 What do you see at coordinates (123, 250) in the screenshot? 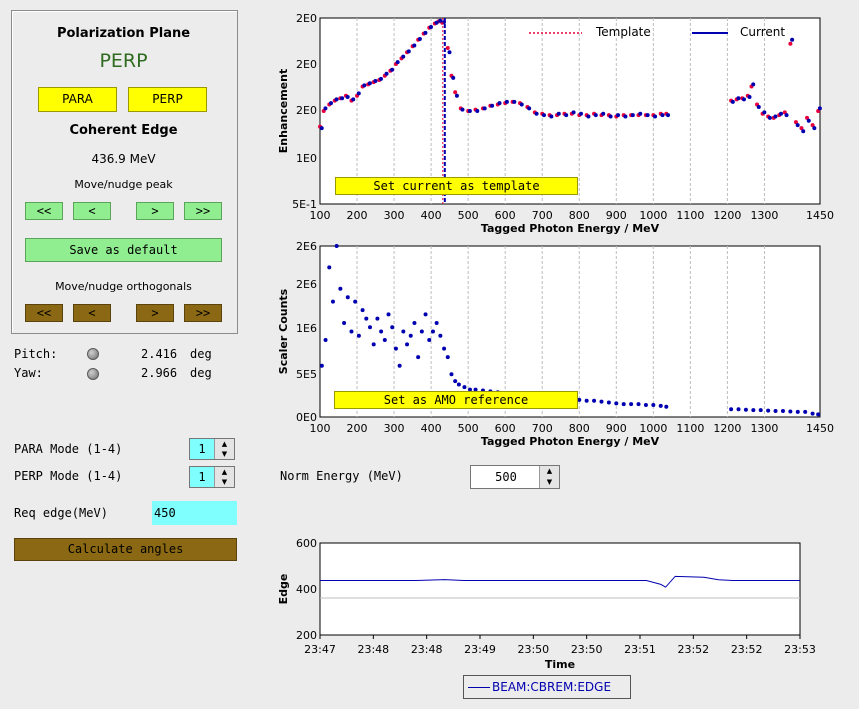
I see `save-default-button: Save as default` at bounding box center [123, 250].